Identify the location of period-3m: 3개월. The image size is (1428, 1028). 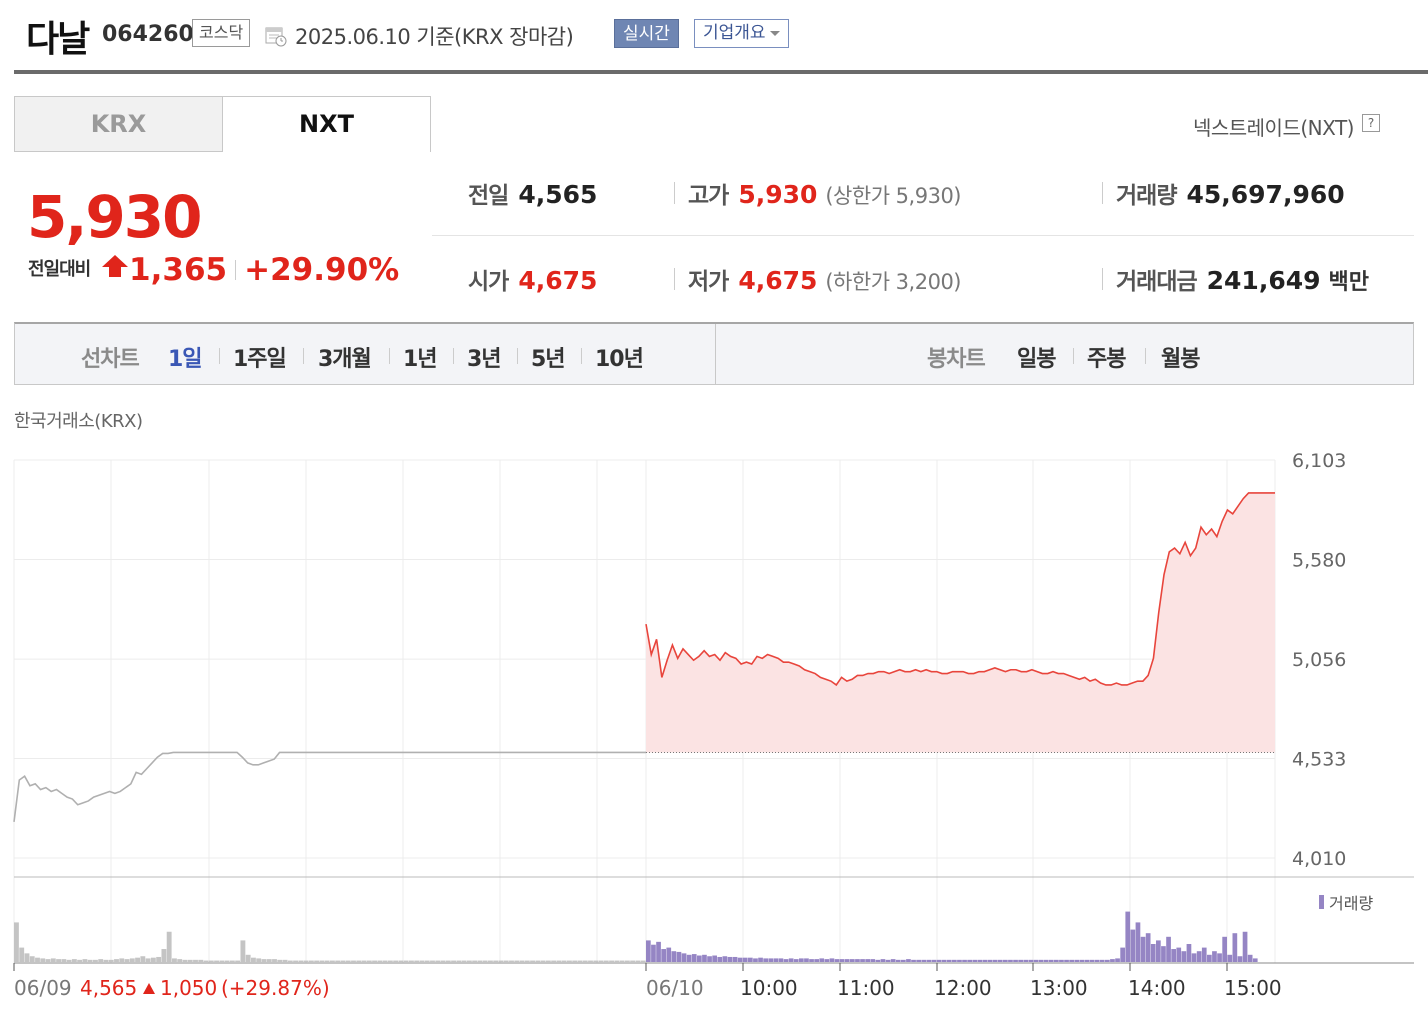
(345, 359).